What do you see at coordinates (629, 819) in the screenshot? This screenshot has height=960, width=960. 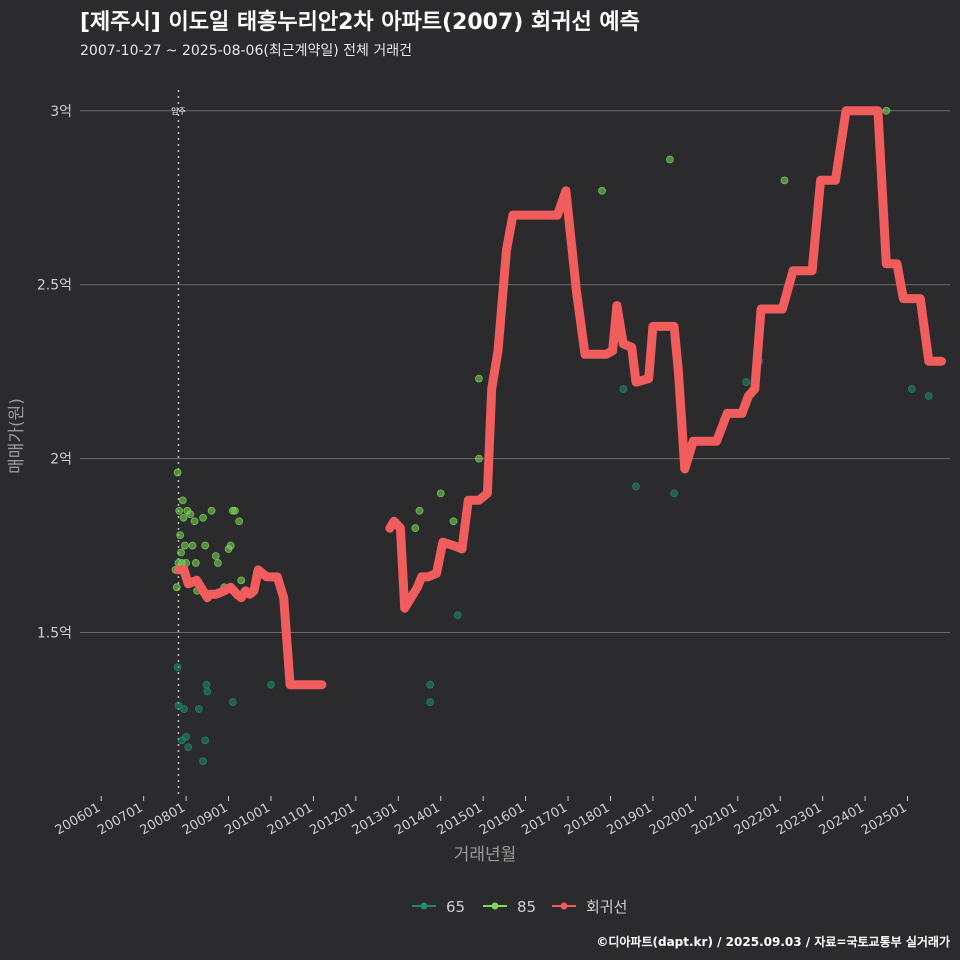 I see `x-tick-label: 201901` at bounding box center [629, 819].